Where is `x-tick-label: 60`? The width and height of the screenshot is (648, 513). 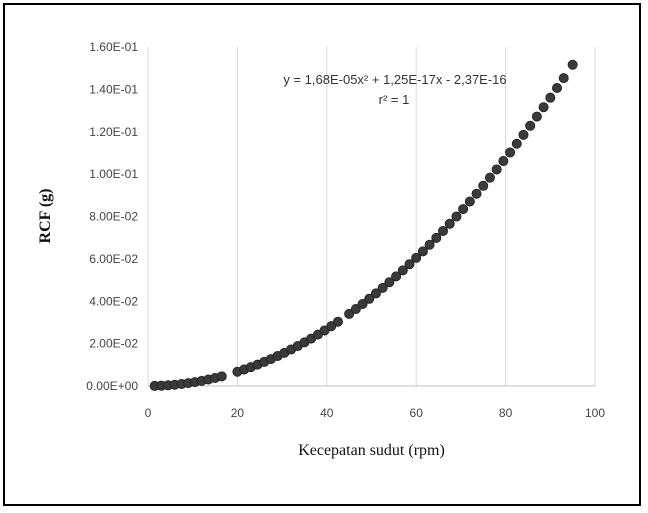 x-tick-label: 60 is located at coordinates (417, 413).